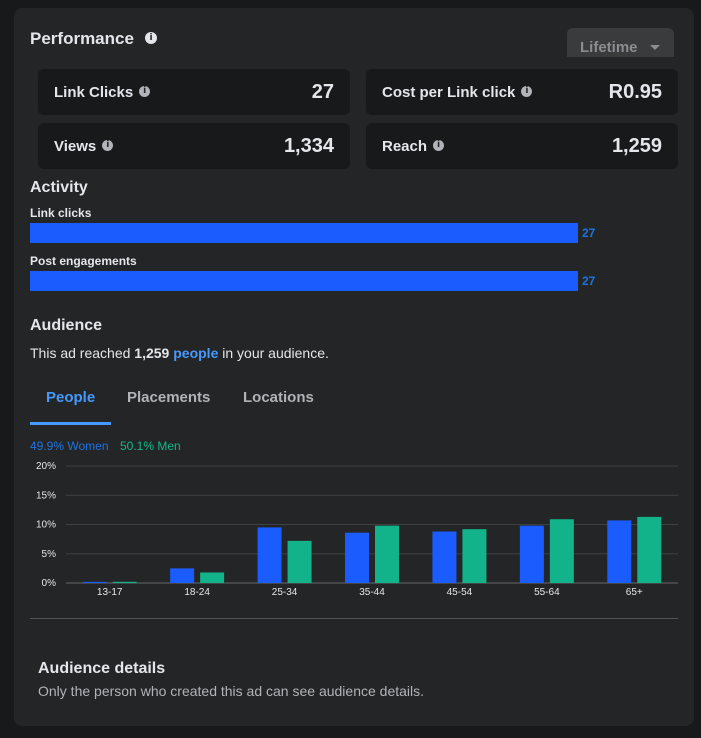  What do you see at coordinates (82, 38) in the screenshot?
I see `performance-title: Performance` at bounding box center [82, 38].